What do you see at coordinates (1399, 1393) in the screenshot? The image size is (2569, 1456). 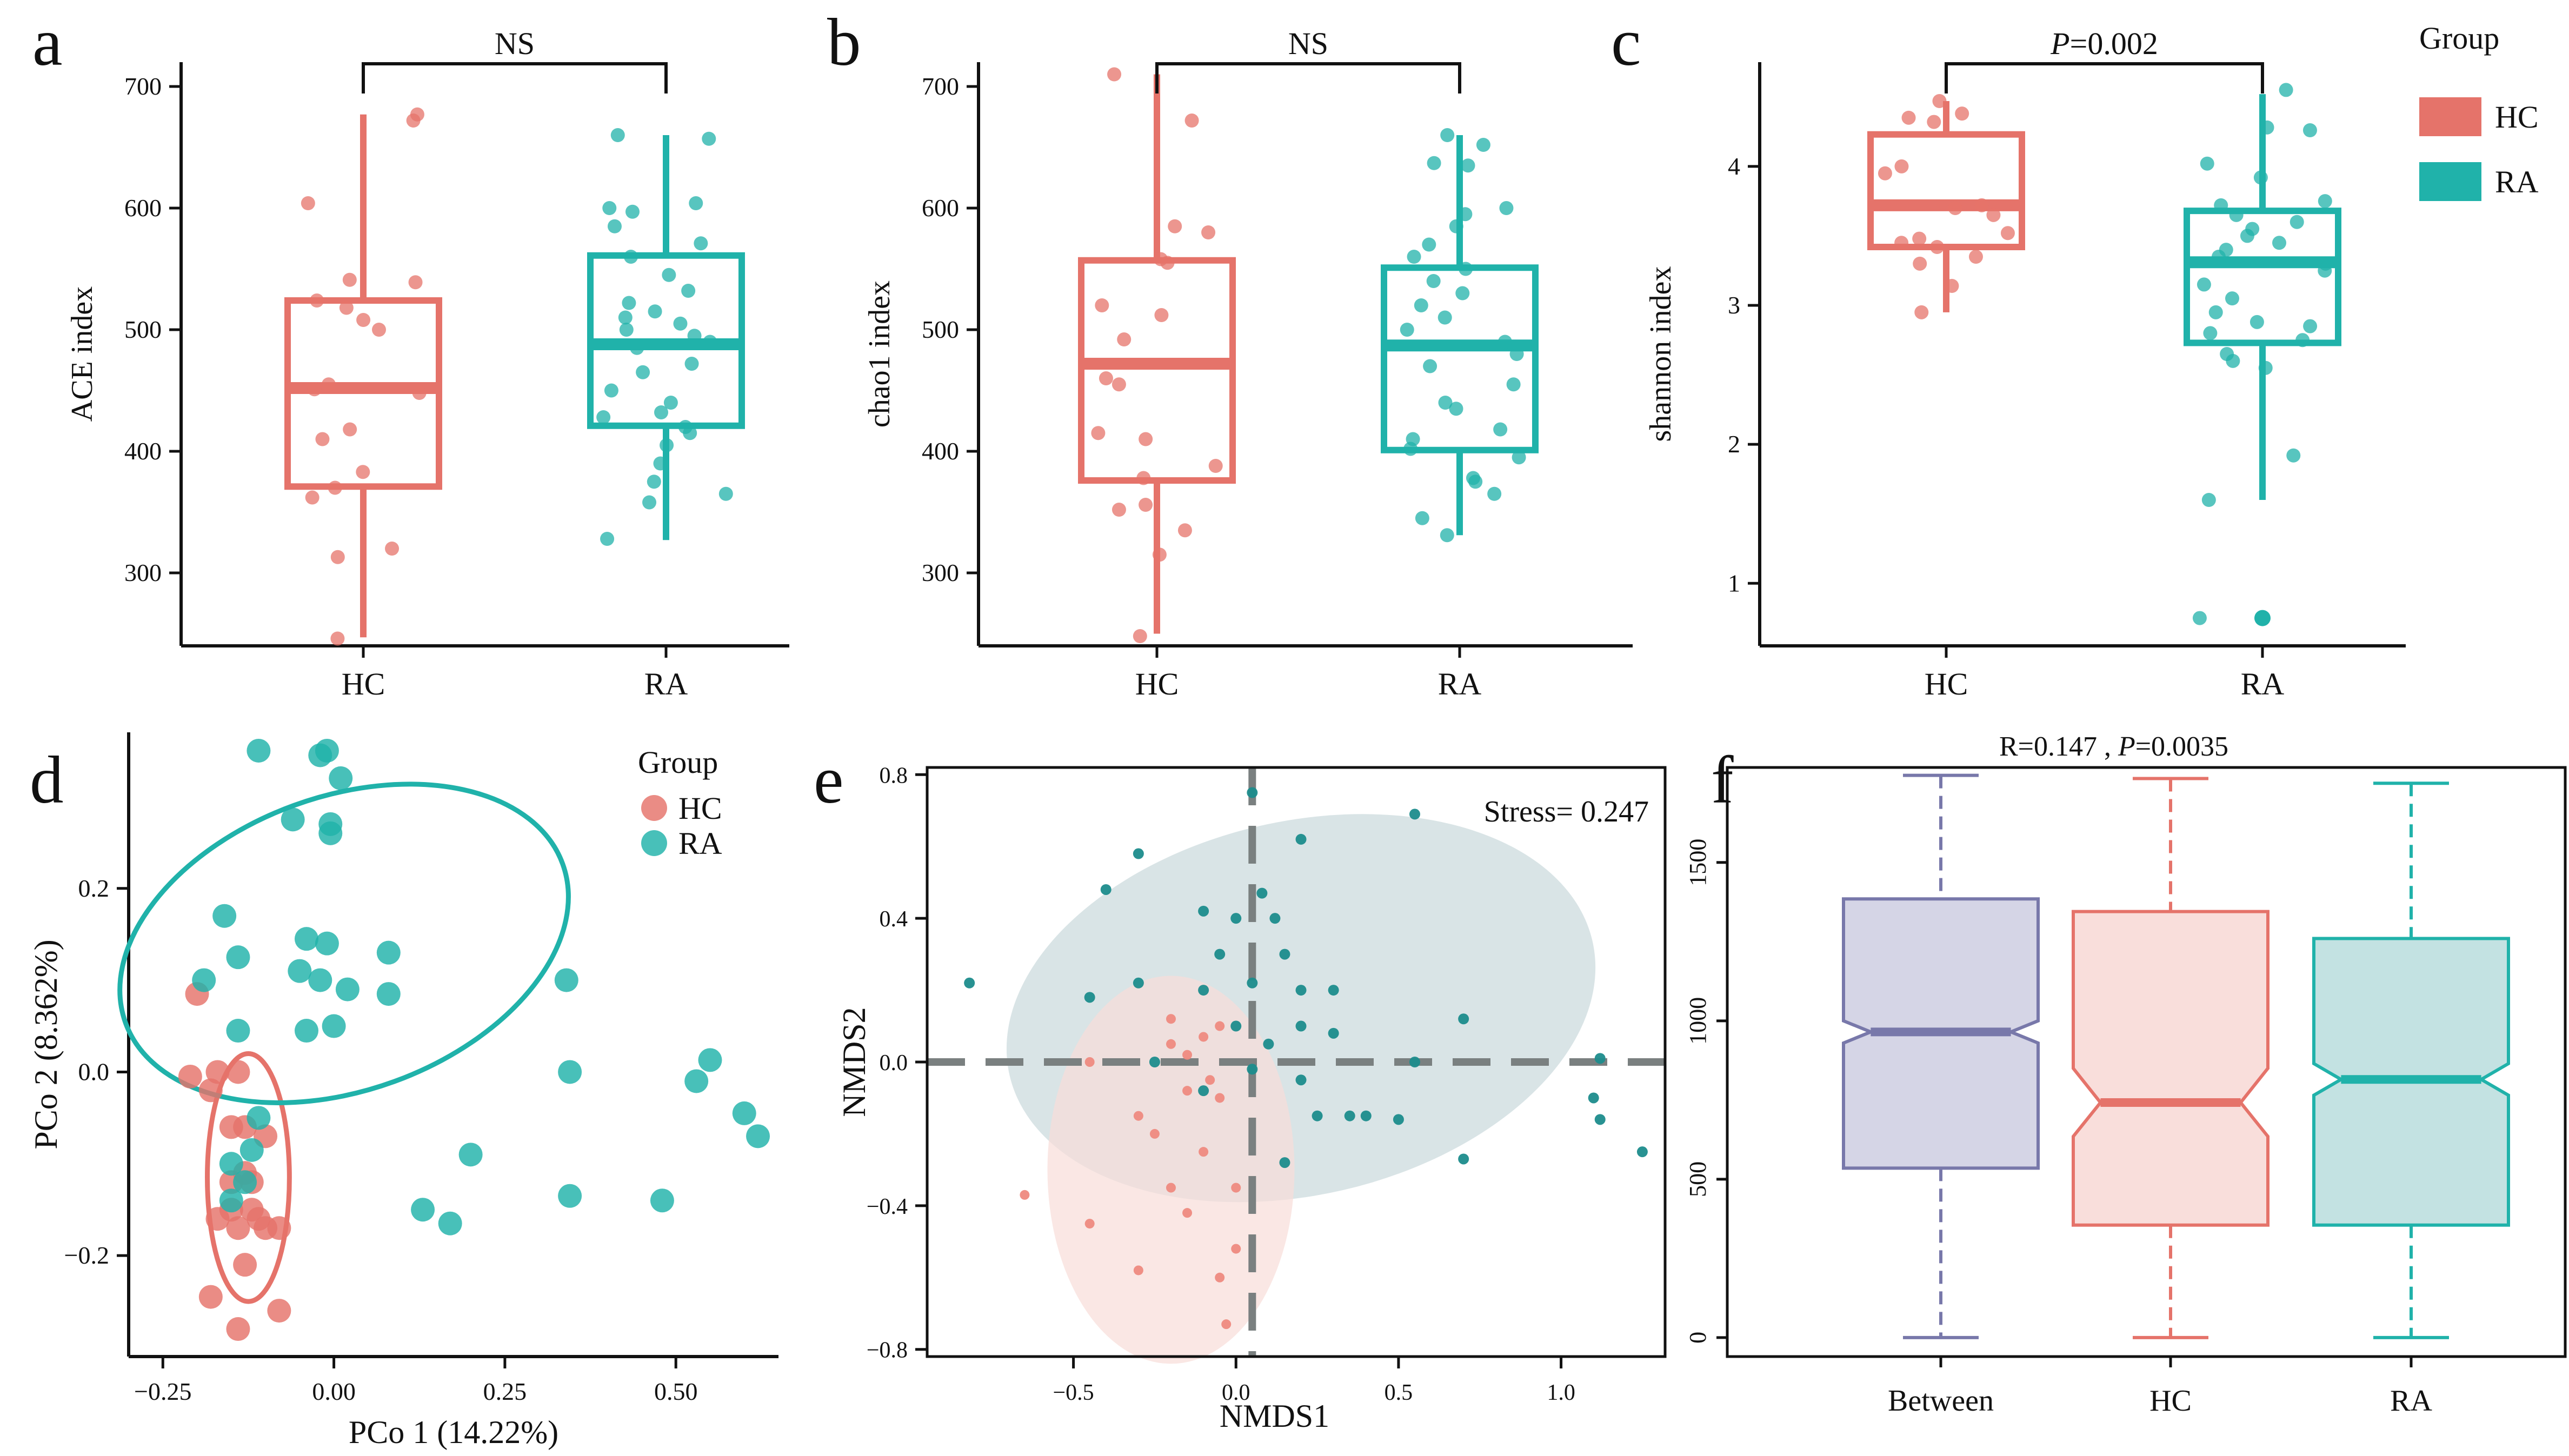 I see `panel-e-x-tick-label: 0.5` at bounding box center [1399, 1393].